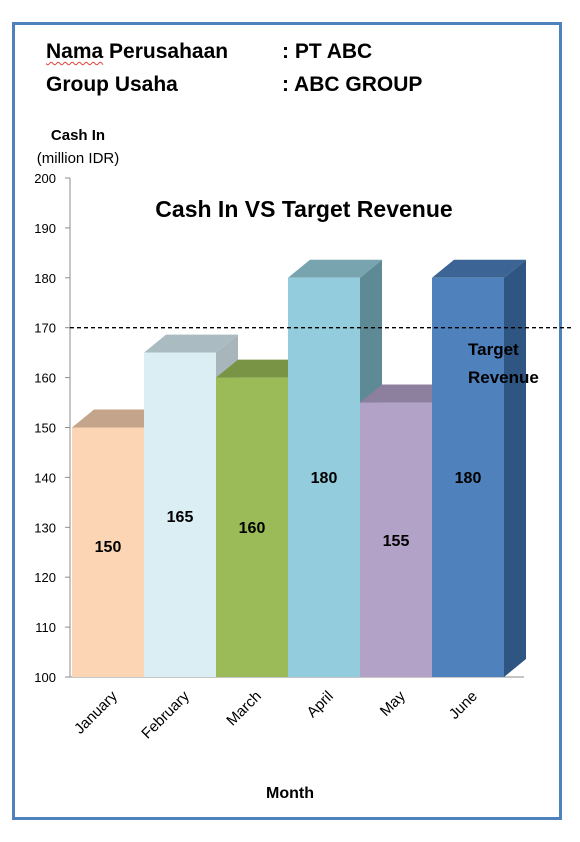 This screenshot has height=842, width=580. Describe the element at coordinates (78, 135) in the screenshot. I see `y-axis-label-line1: Cash In` at that location.